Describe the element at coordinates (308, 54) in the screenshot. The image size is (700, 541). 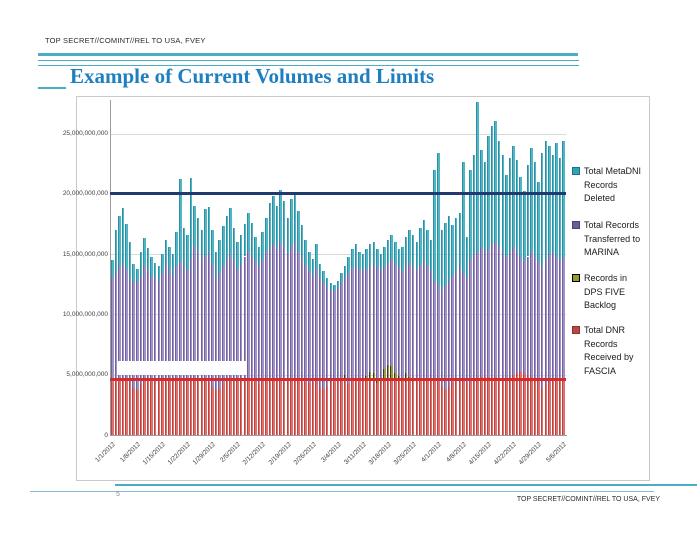
I see `header-rule-thick` at that location.